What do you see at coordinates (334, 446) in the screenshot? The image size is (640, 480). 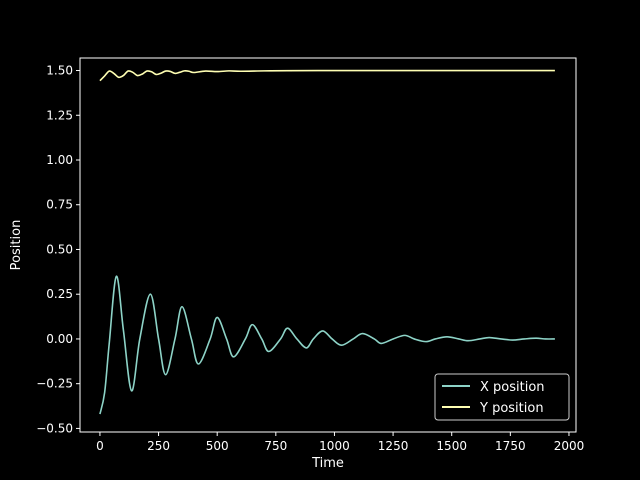 I see `x-tick-label: 1000` at bounding box center [334, 446].